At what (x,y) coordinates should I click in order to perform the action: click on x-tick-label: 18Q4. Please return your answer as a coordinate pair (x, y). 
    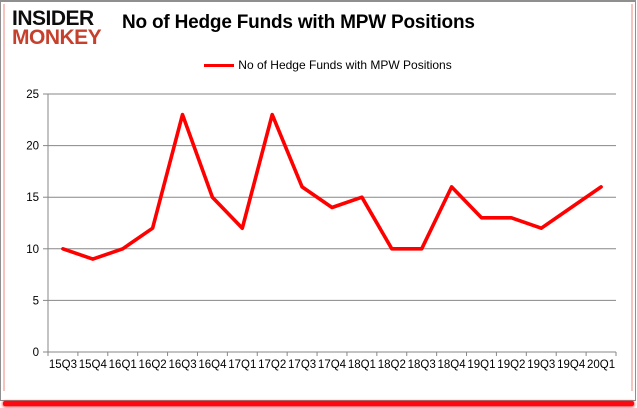
    Looking at the image, I should click on (452, 365).